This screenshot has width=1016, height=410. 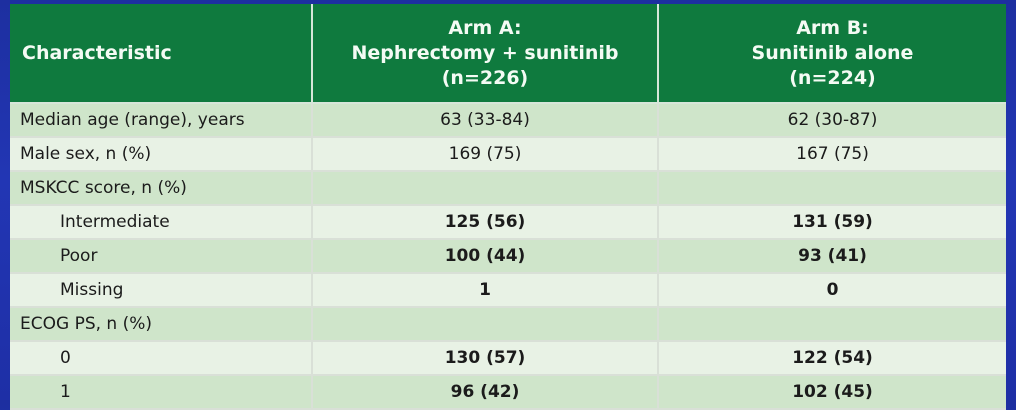 I want to click on table-row: Male sex, n (%) 169 (75) 167 (75), so click(x=508, y=154).